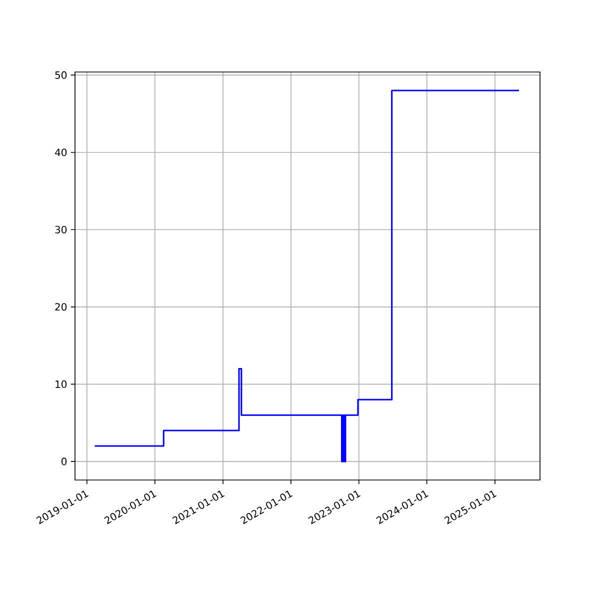 This screenshot has height=600, width=600. Describe the element at coordinates (61, 230) in the screenshot. I see `y-tick-label: 30` at that location.